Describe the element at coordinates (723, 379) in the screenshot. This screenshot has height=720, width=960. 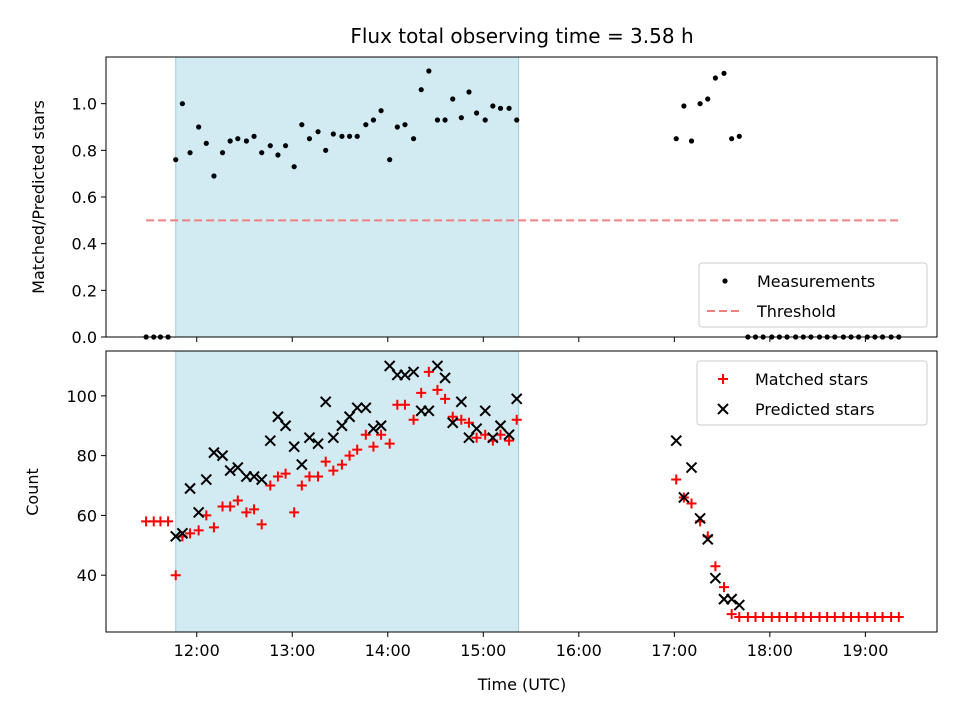
I see `legend-marker-plus` at that location.